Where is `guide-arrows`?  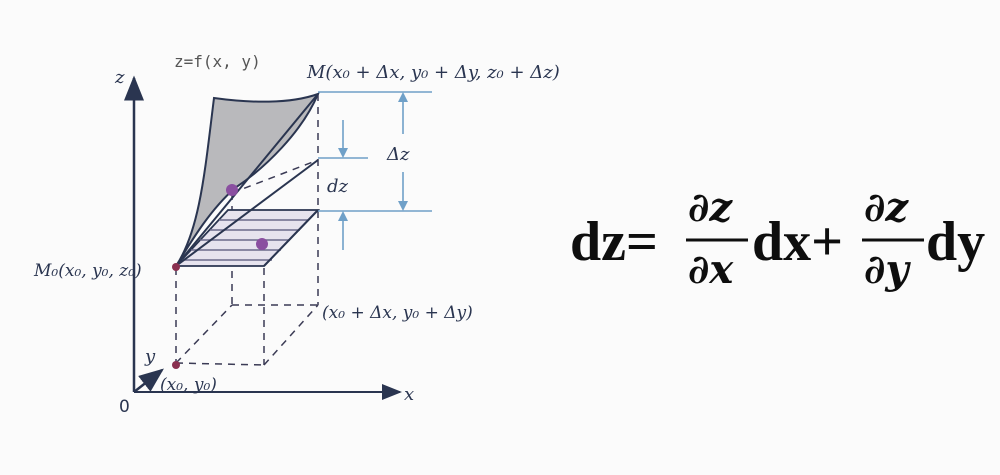
guide-arrows is located at coordinates (373, 156).